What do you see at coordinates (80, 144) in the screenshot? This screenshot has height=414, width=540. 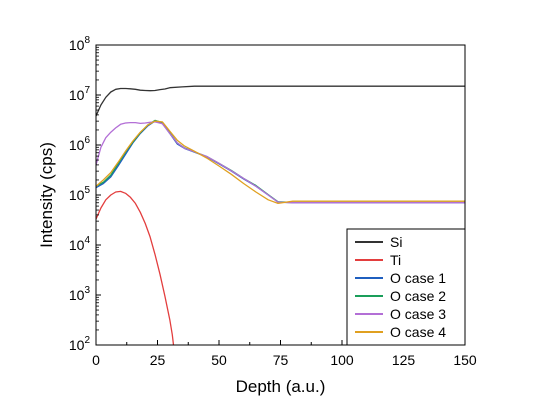 I see `y-tick-label: 10⁶` at bounding box center [80, 144].